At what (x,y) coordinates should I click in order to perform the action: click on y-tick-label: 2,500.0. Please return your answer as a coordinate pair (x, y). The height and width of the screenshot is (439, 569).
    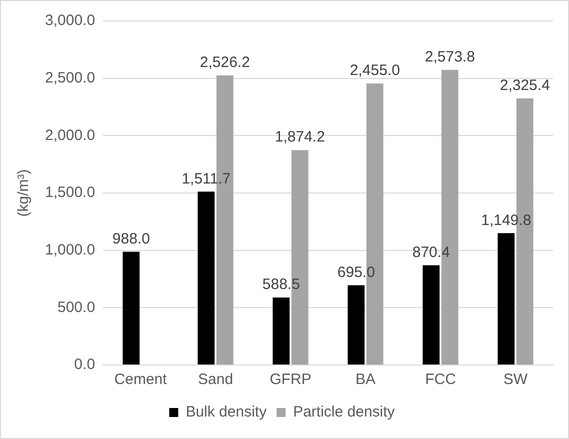
    Looking at the image, I should click on (70, 77).